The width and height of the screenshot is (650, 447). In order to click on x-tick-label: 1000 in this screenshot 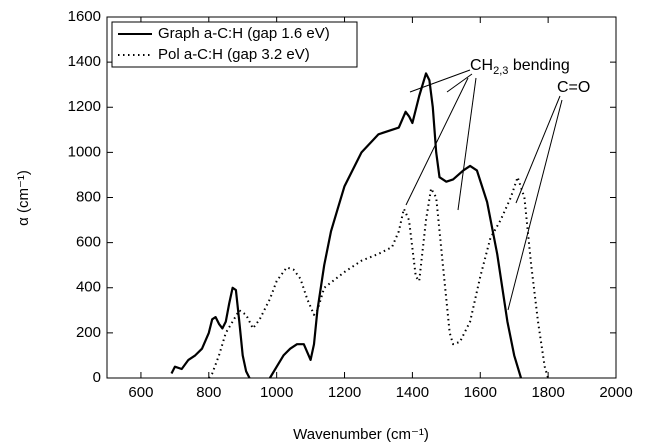, I will do `click(276, 392)`.